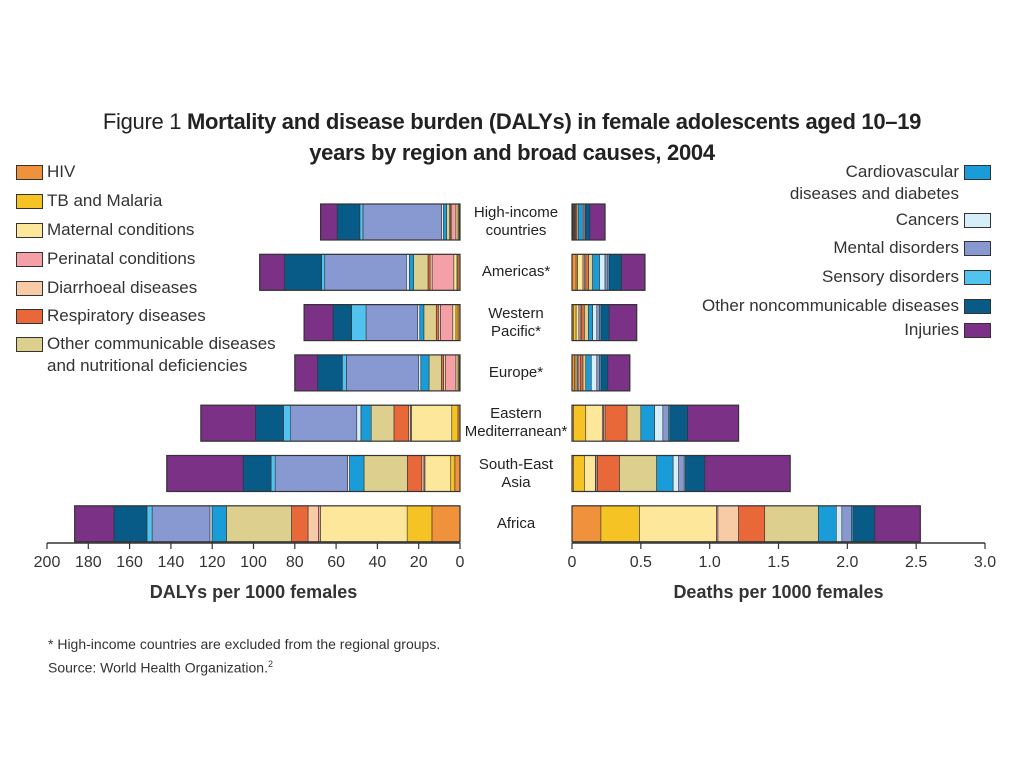  What do you see at coordinates (121, 229) in the screenshot?
I see `legend-label: Maternal conditions` at bounding box center [121, 229].